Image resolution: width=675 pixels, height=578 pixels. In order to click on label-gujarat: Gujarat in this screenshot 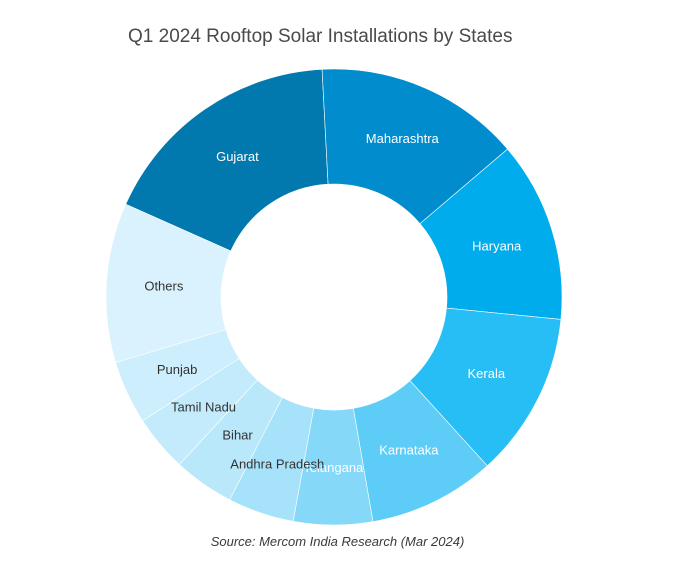, I will do `click(237, 156)`.